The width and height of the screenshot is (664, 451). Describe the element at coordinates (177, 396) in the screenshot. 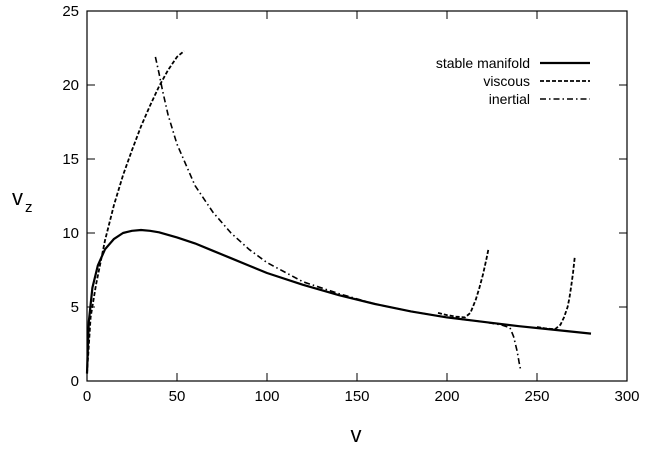

I see `x-tick-label: 50` at that location.